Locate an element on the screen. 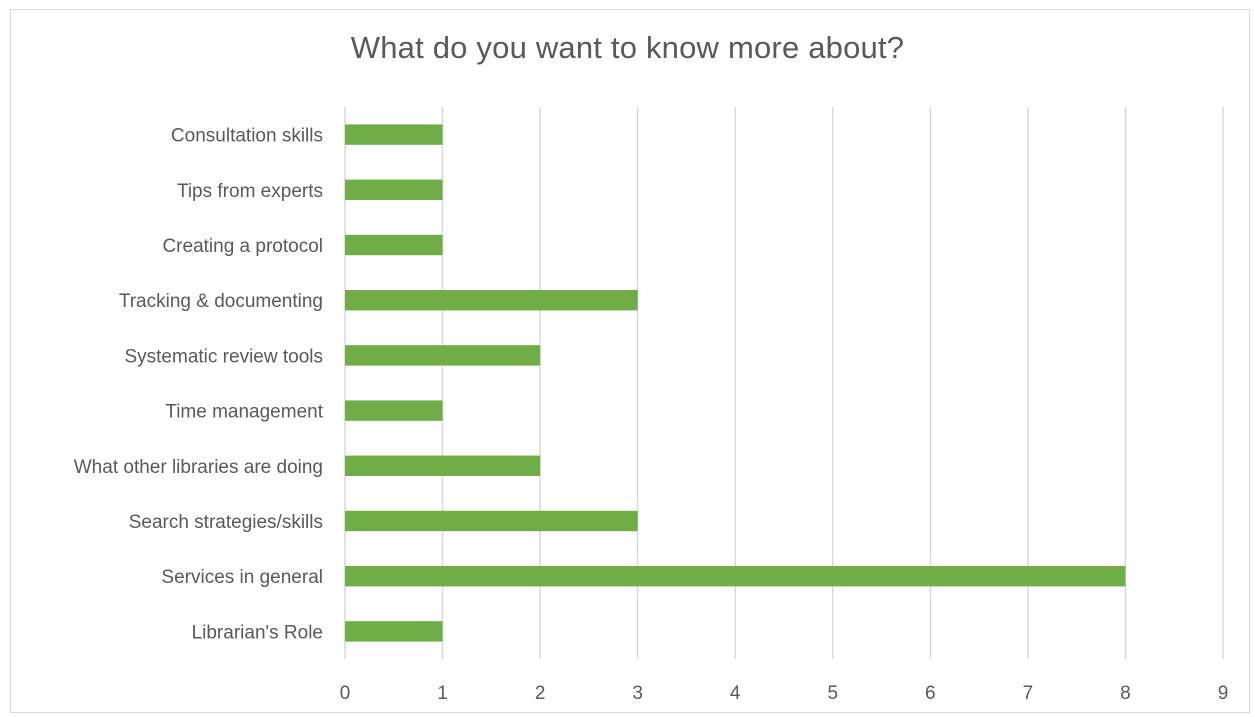  category-label: Time management is located at coordinates (244, 412).